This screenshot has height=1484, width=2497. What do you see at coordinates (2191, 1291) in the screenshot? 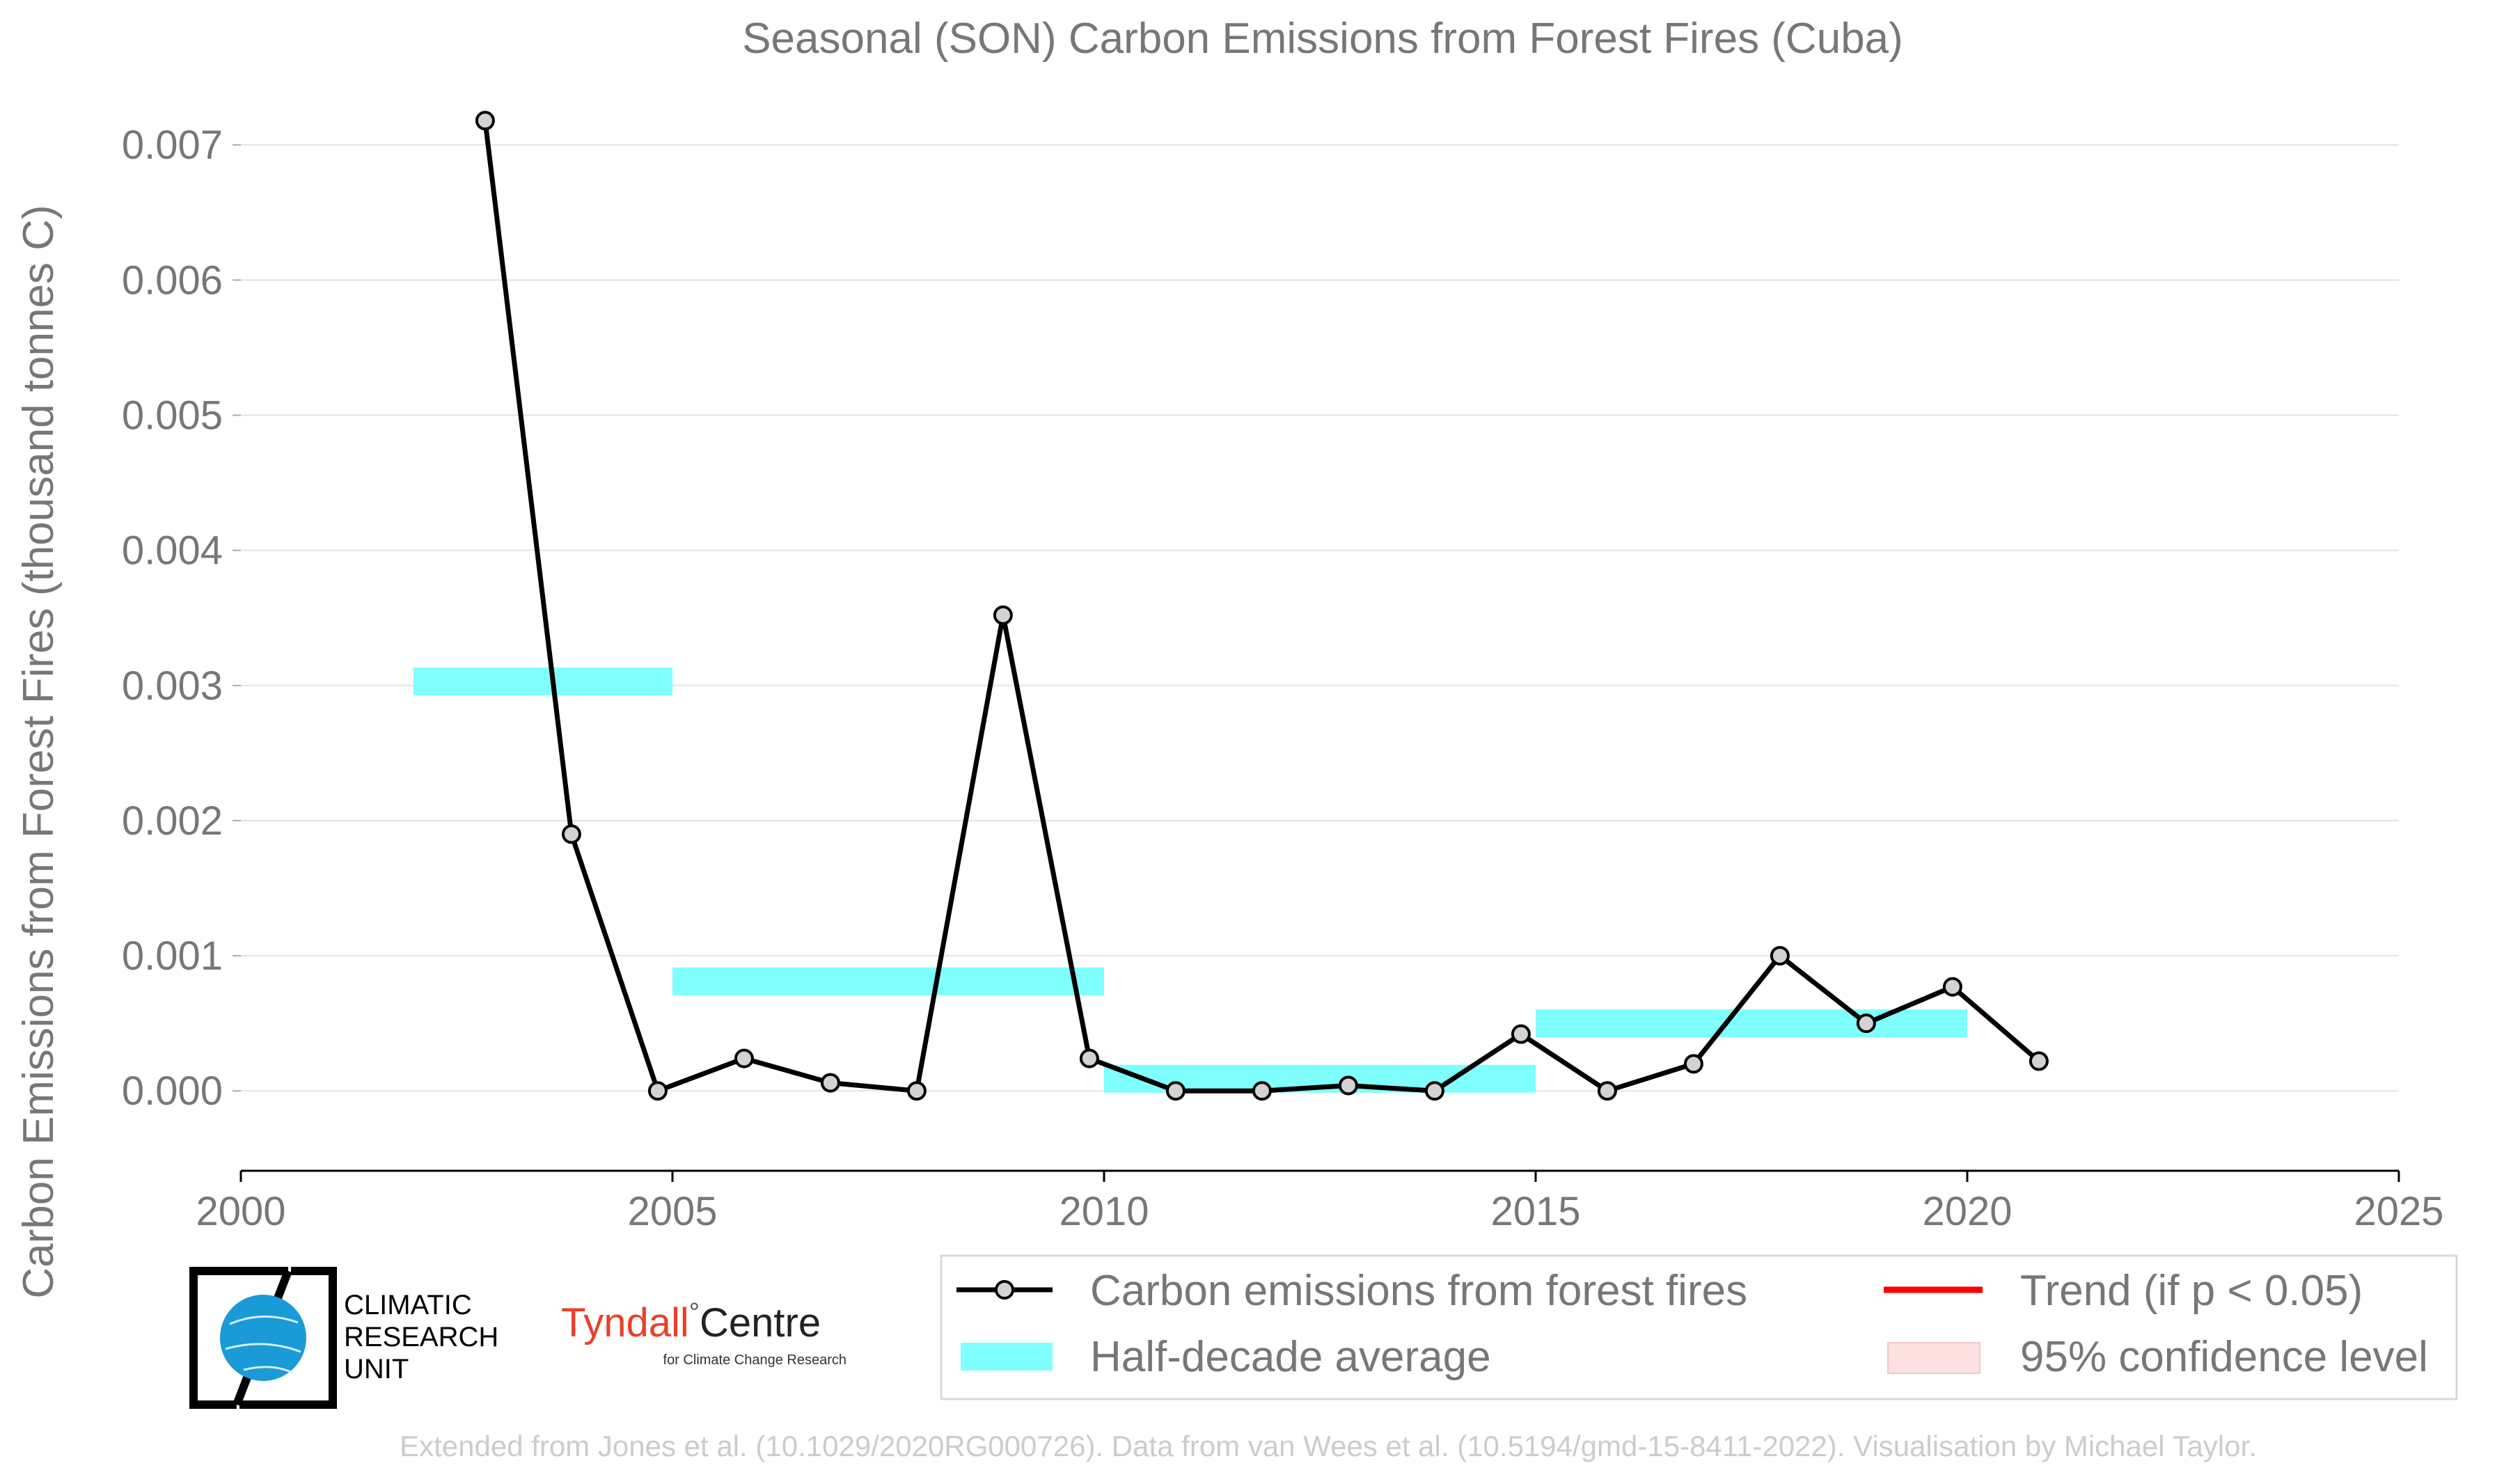
I see `legend-label-trend: Trend (if p < 0.05)` at bounding box center [2191, 1291].